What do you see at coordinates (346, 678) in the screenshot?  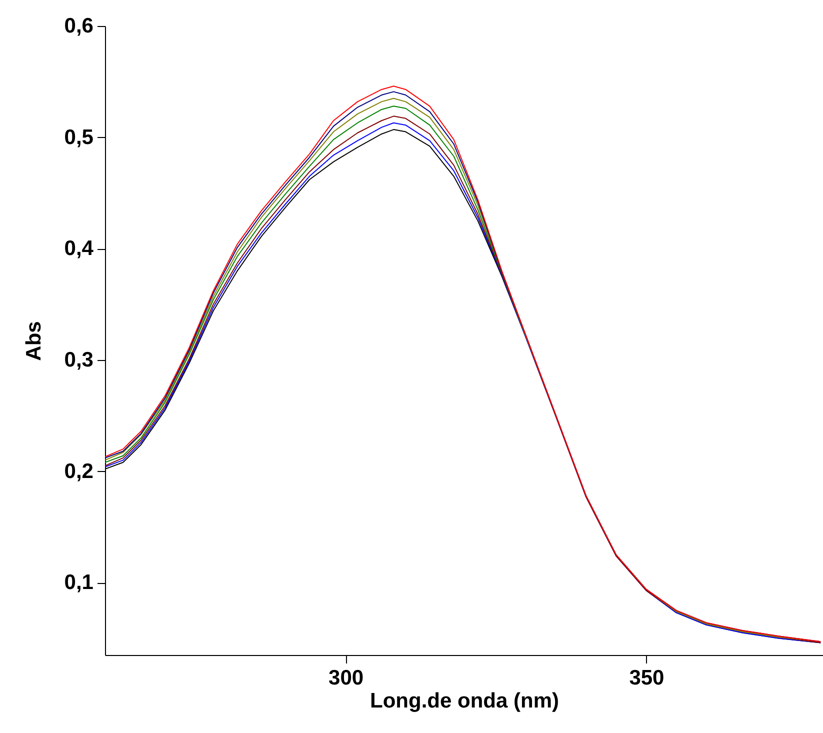 I see `x-tick-label: 300` at bounding box center [346, 678].